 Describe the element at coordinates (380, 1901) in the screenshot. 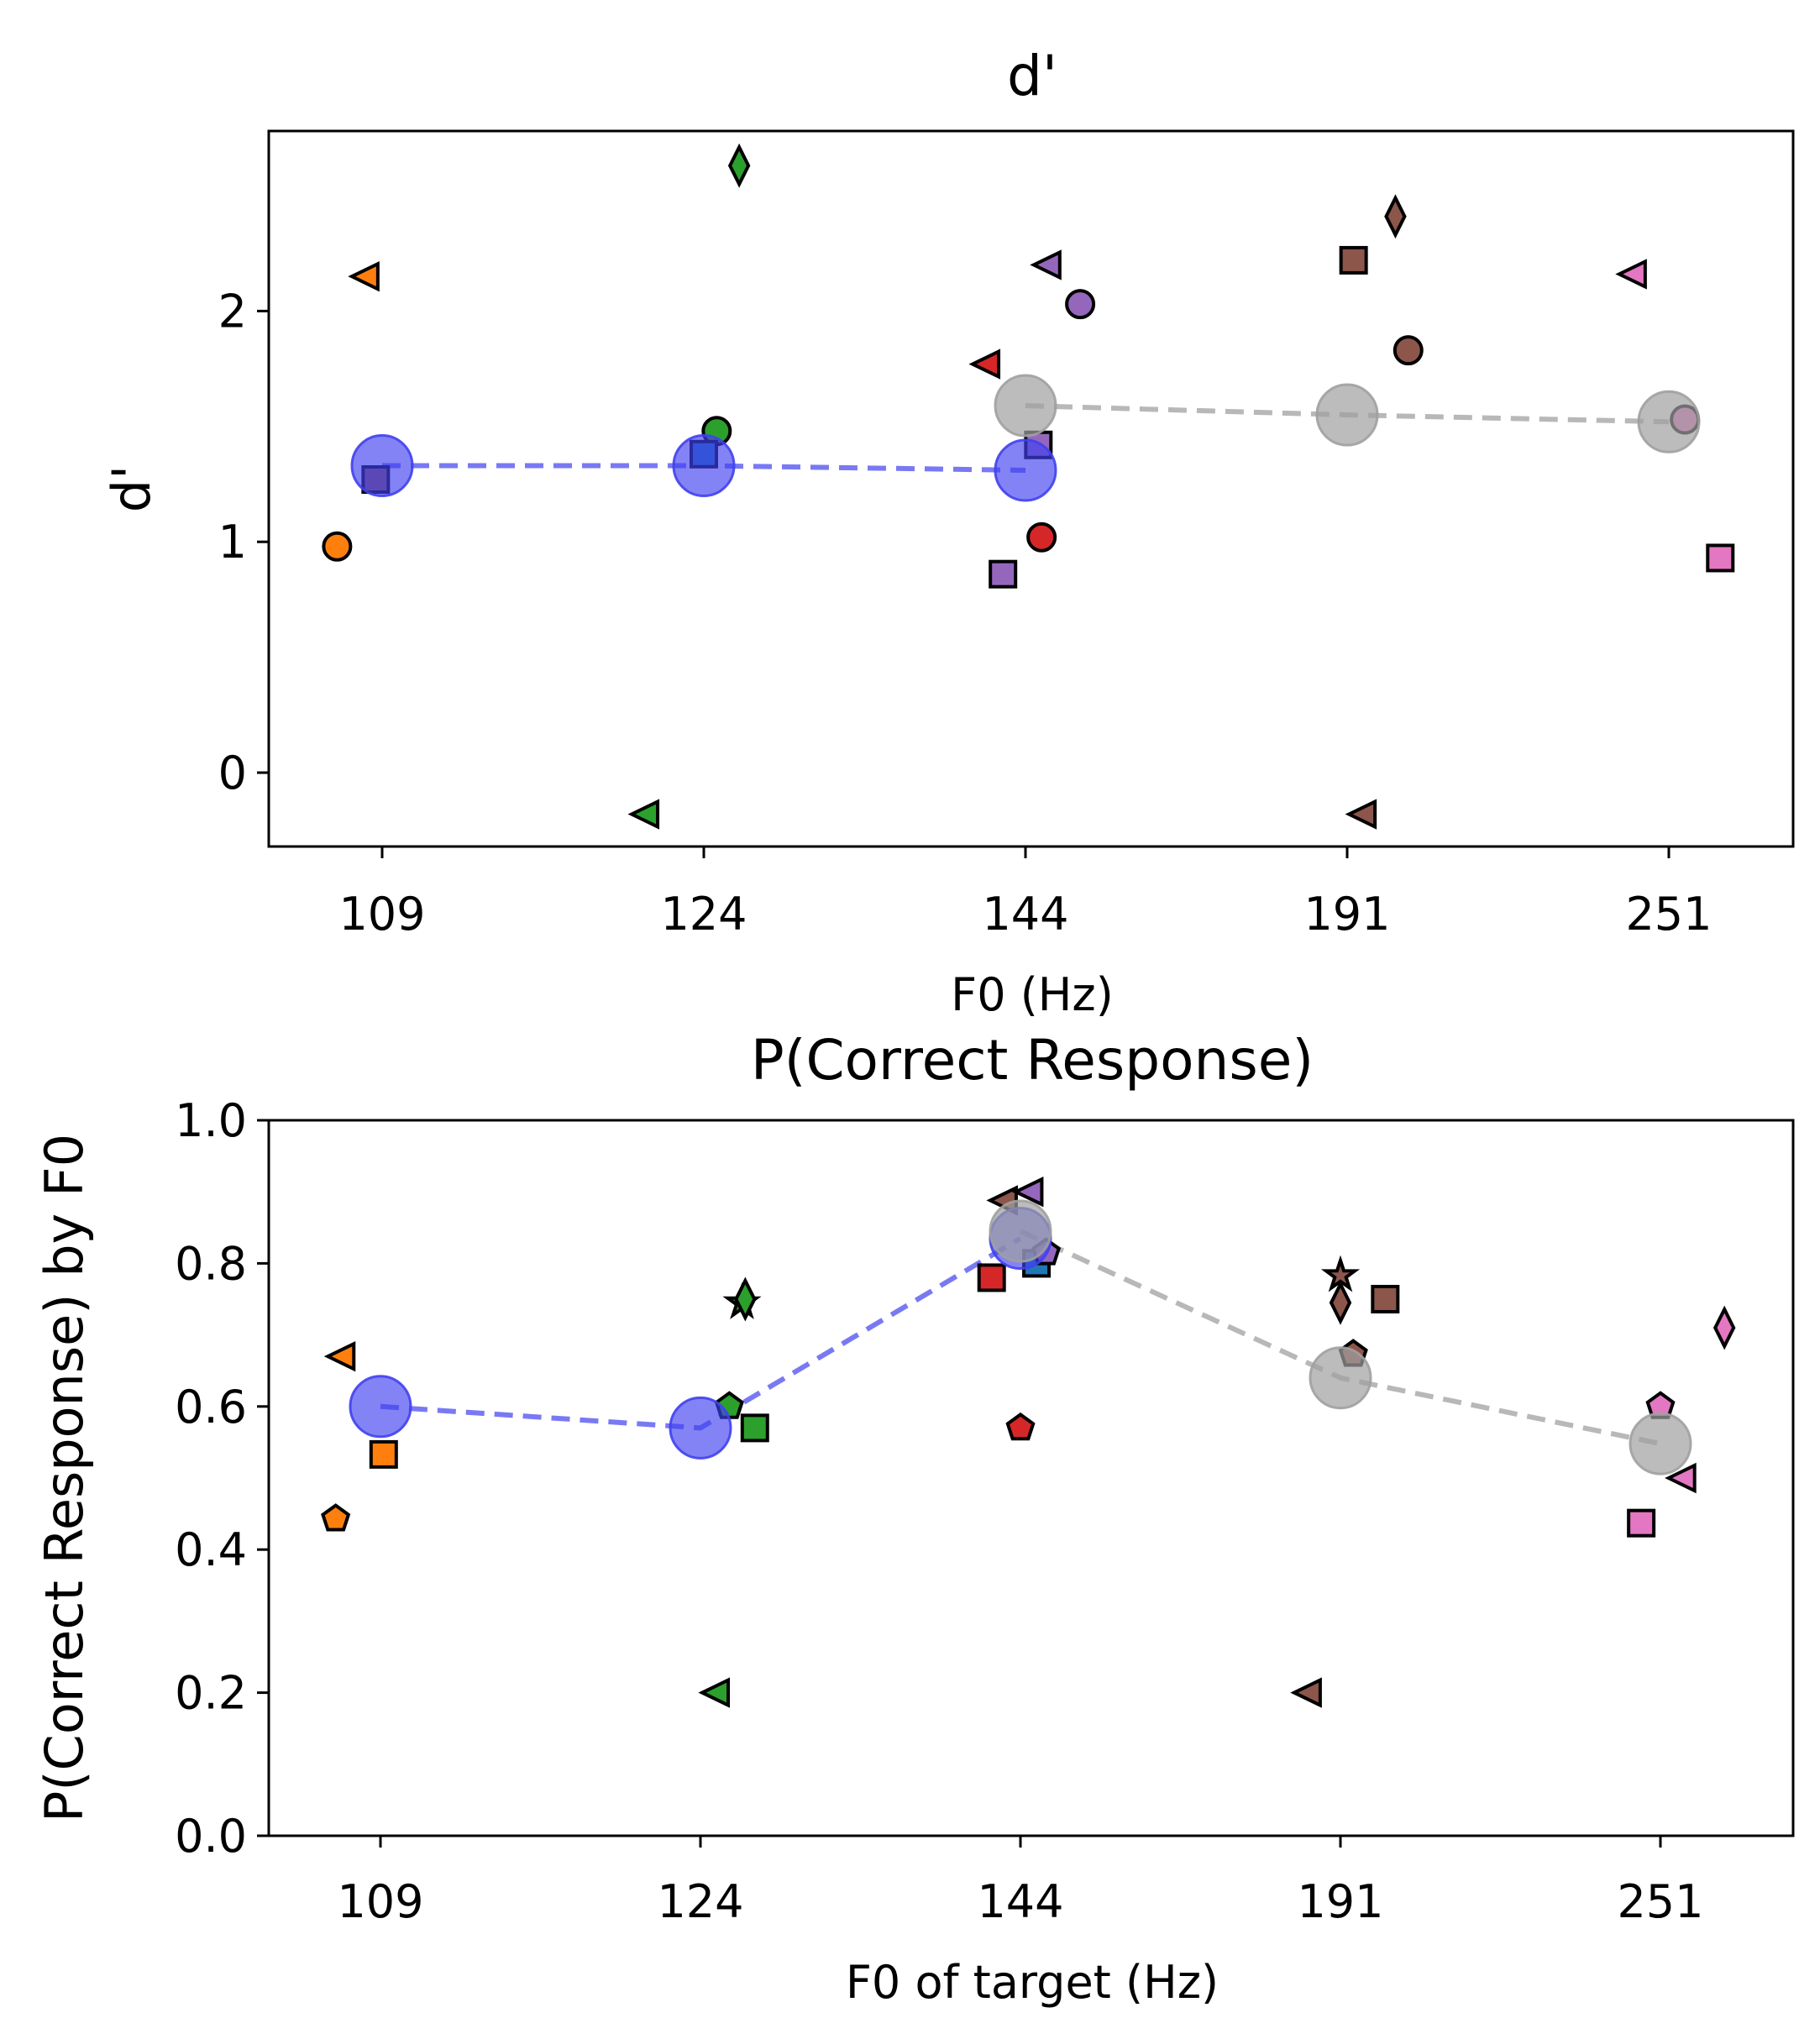

I see `pcorrect-x-tick-label: 109` at that location.